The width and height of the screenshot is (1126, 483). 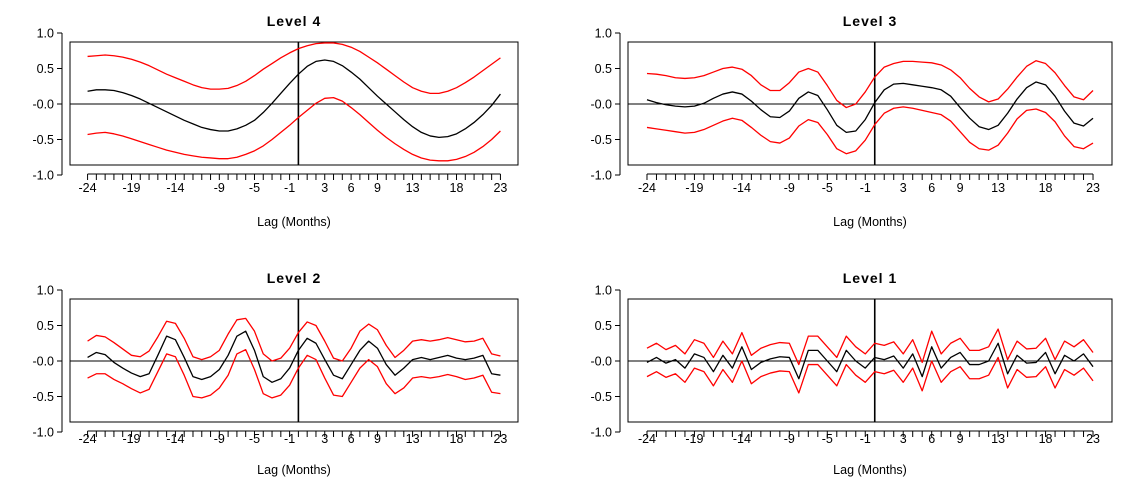 What do you see at coordinates (294, 278) in the screenshot?
I see `chart-title: Level 2` at bounding box center [294, 278].